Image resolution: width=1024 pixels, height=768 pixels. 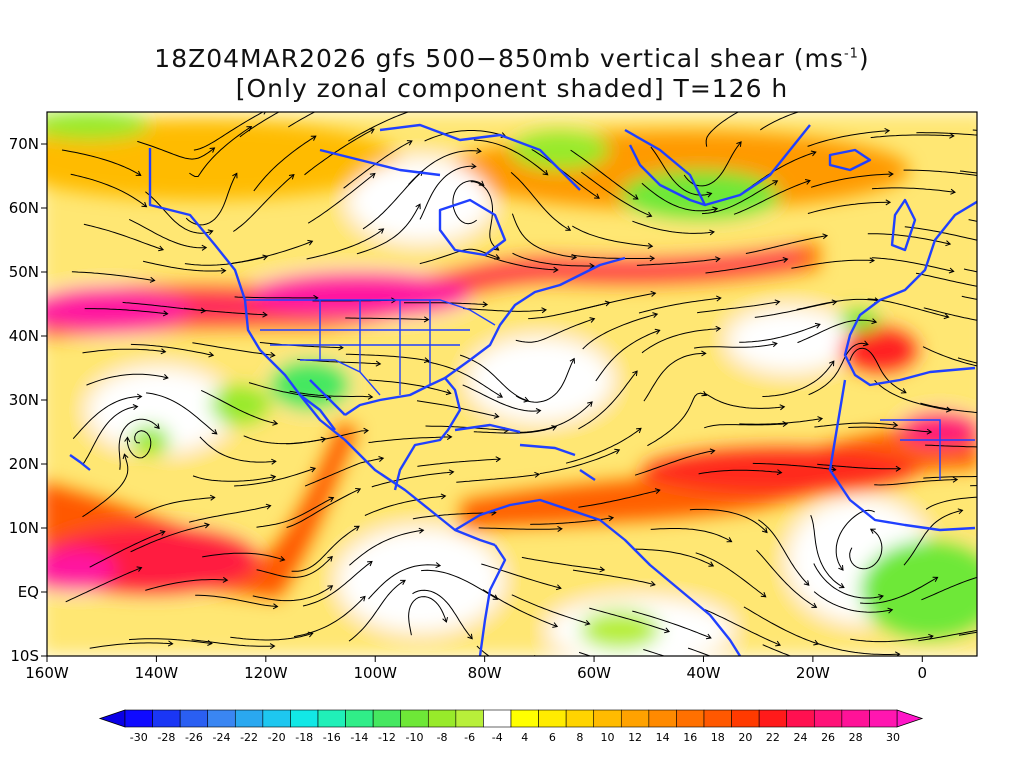 I want to click on colorbar-label: -30, so click(x=139, y=737).